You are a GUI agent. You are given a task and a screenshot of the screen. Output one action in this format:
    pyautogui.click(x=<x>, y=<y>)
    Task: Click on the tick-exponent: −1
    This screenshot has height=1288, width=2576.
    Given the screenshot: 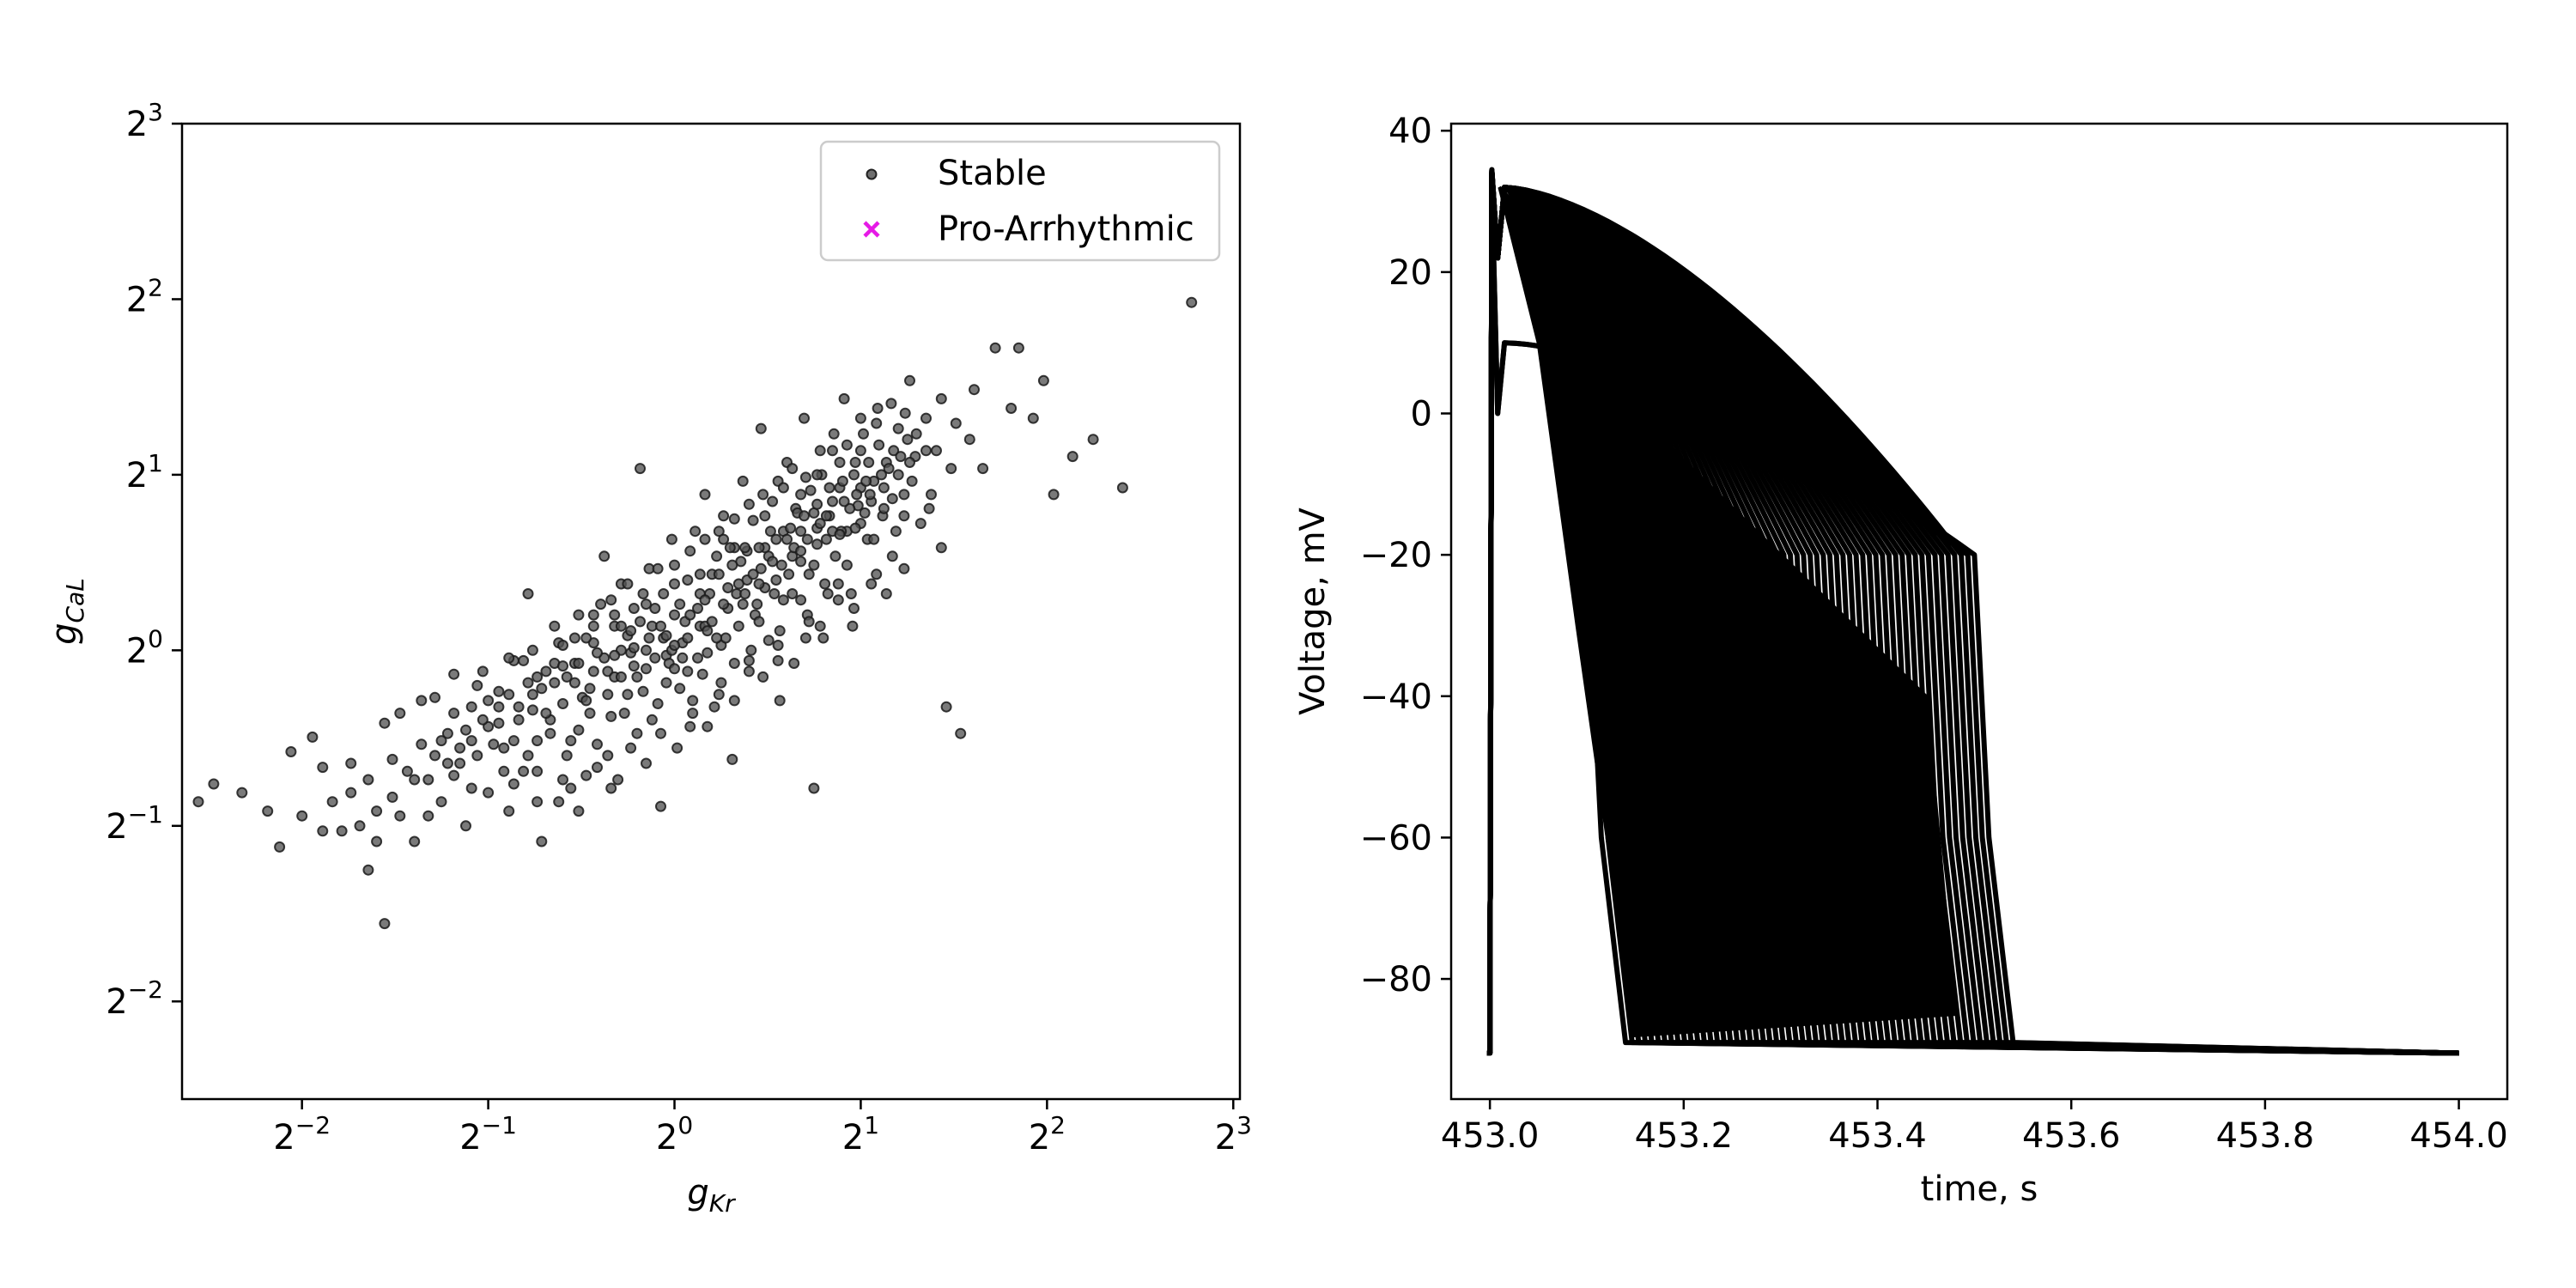 What is the action you would take?
    pyautogui.click(x=499, y=1125)
    